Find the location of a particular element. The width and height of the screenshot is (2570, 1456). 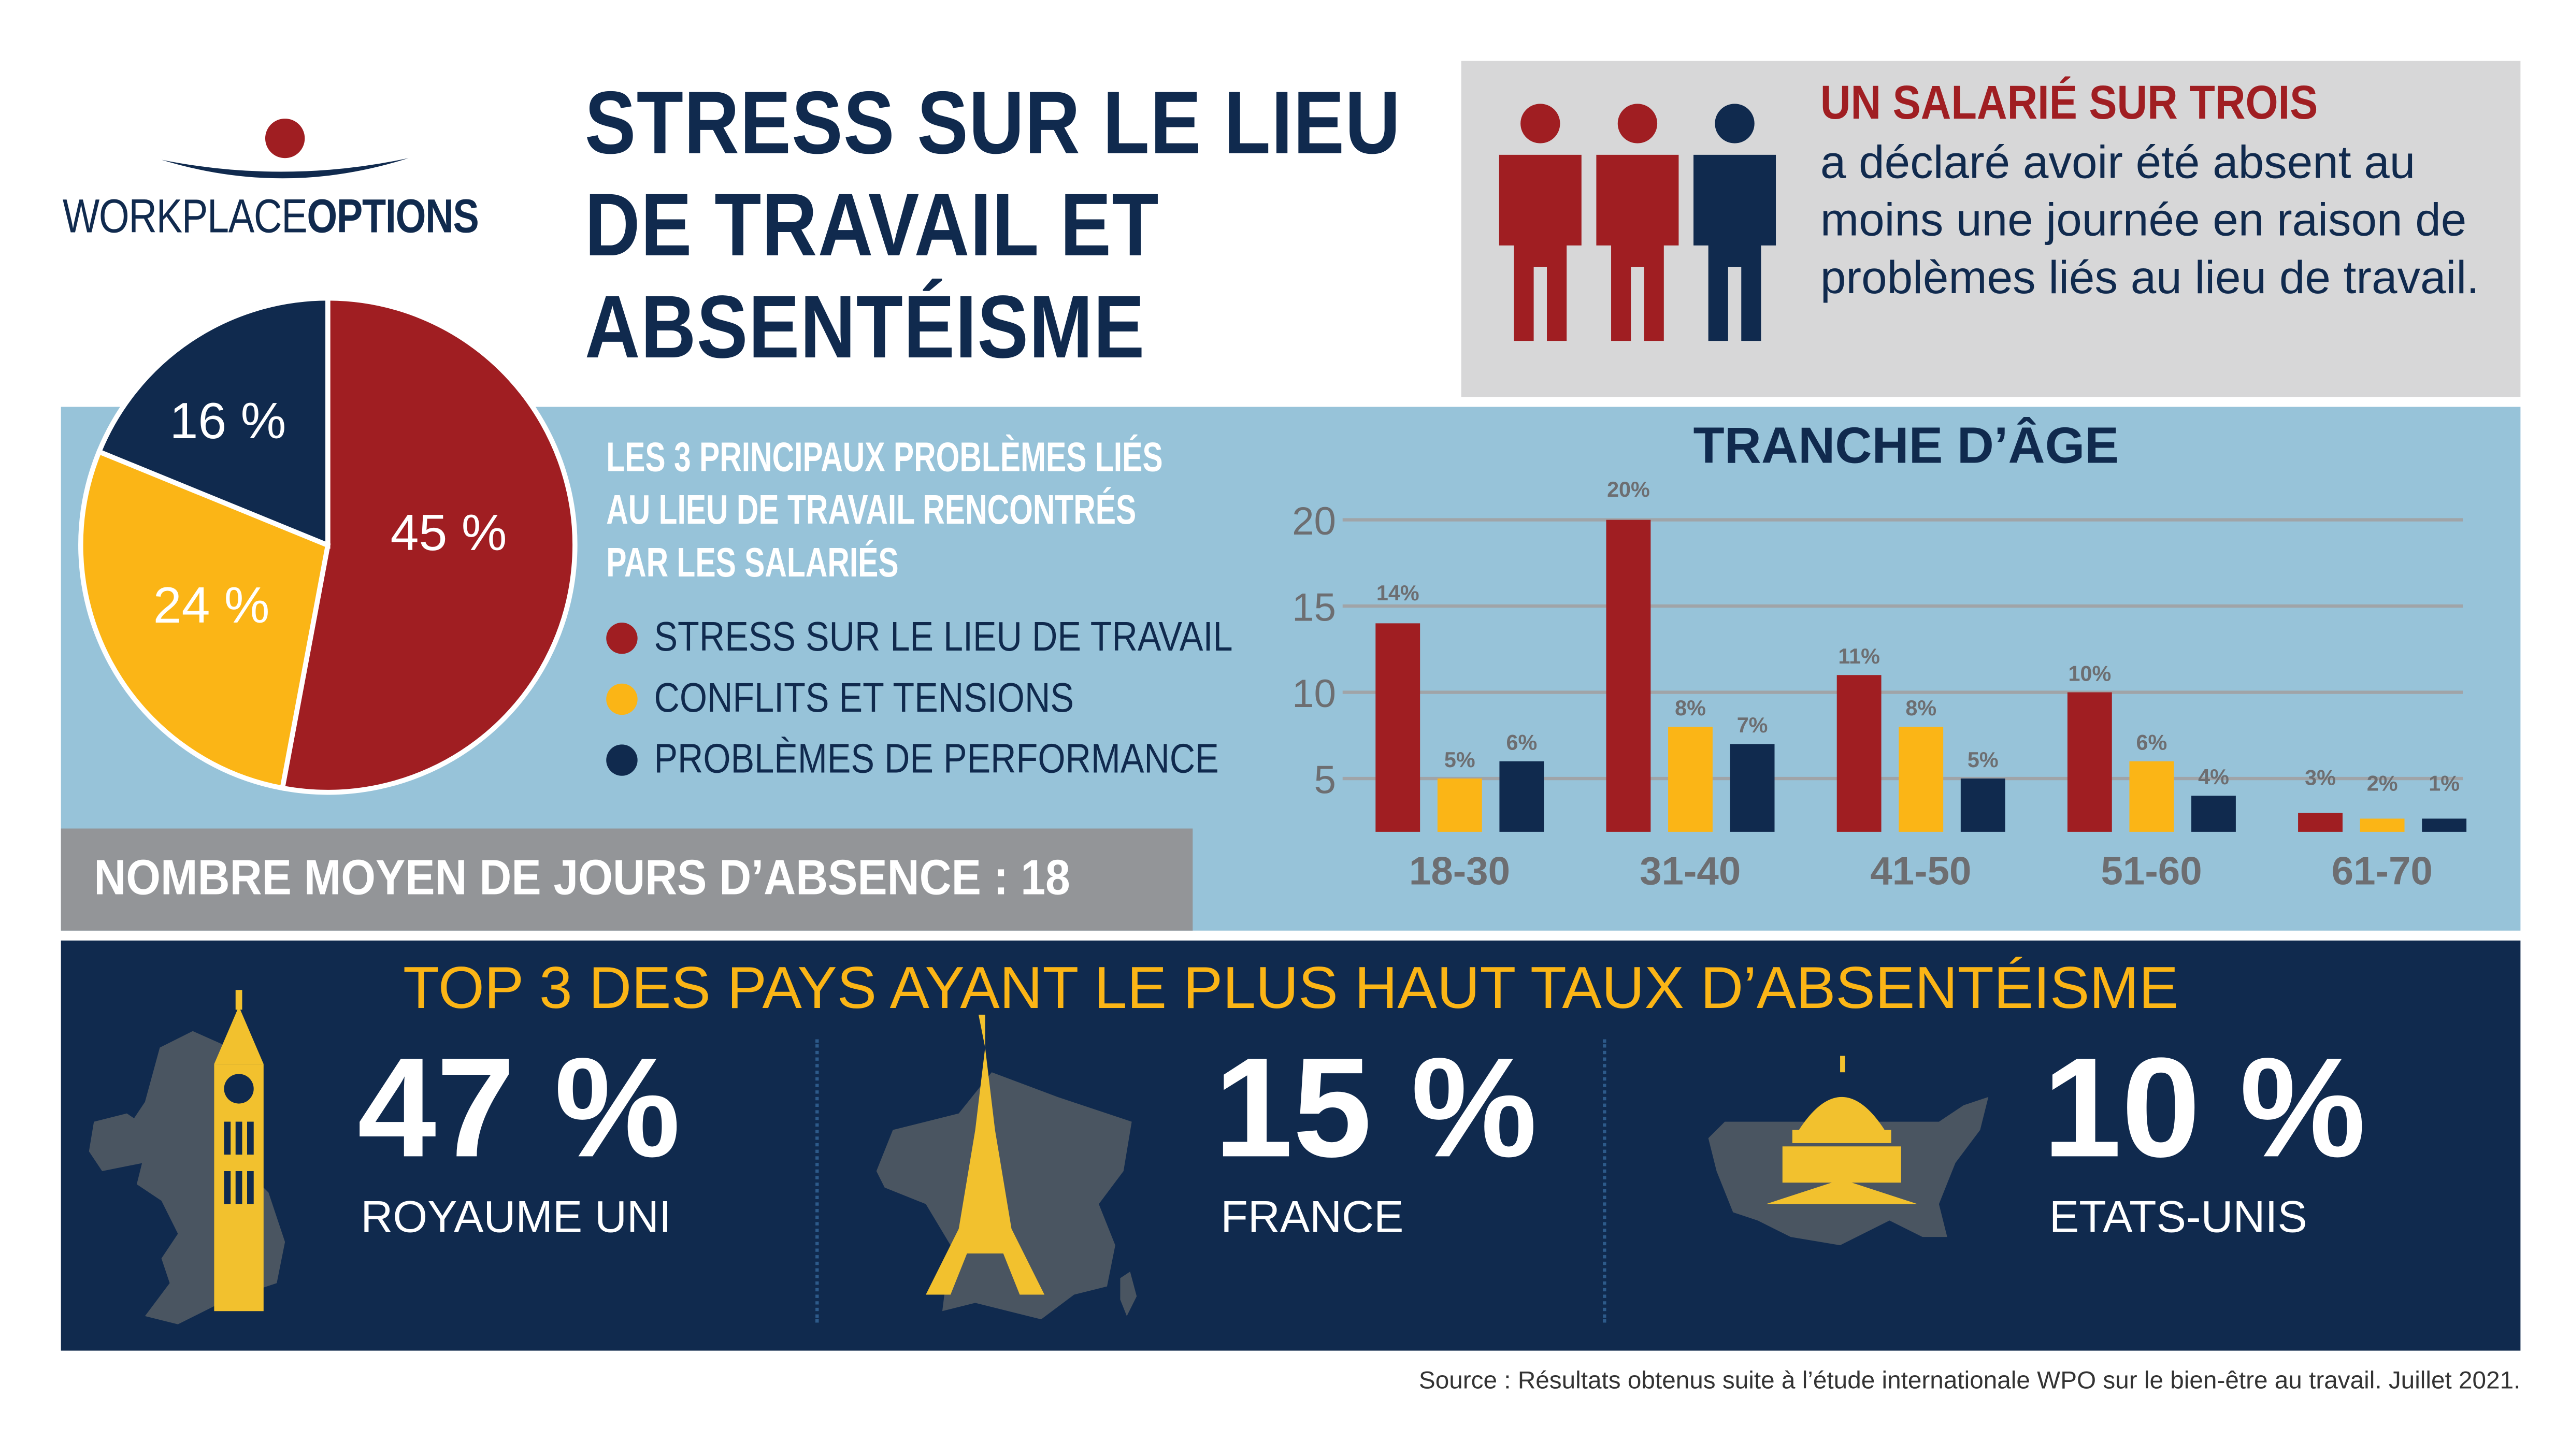

pie-label-conflicts: 24 % is located at coordinates (212, 605).